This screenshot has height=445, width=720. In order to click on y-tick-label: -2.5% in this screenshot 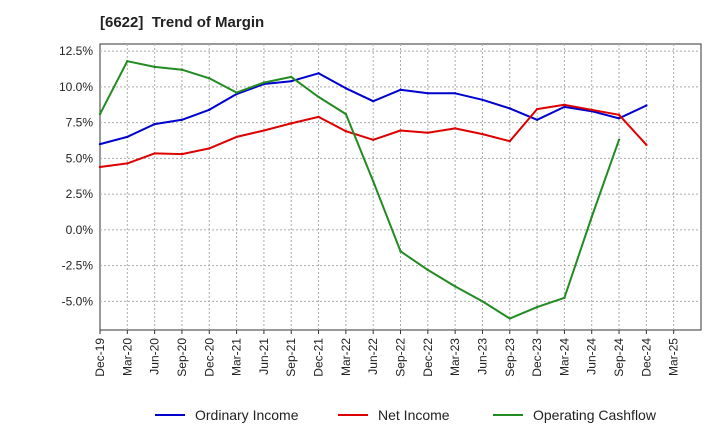, I will do `click(78, 266)`.